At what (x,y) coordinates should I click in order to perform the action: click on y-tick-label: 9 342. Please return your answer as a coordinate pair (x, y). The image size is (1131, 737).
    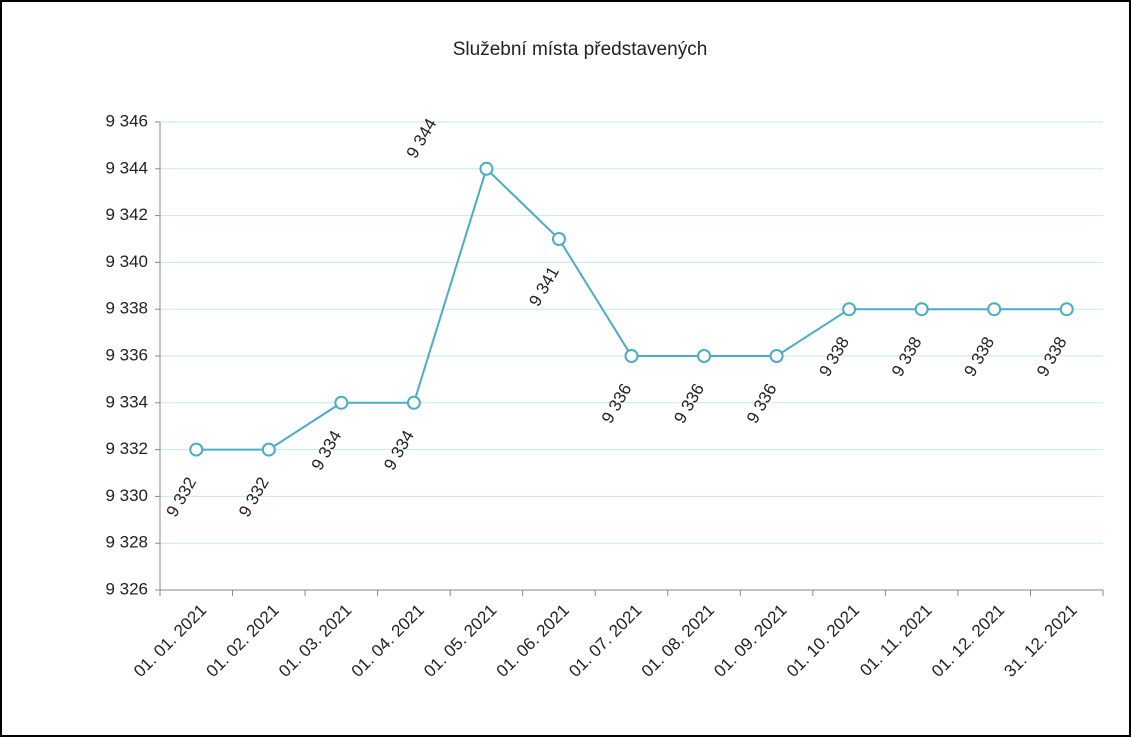
    Looking at the image, I should click on (126, 214).